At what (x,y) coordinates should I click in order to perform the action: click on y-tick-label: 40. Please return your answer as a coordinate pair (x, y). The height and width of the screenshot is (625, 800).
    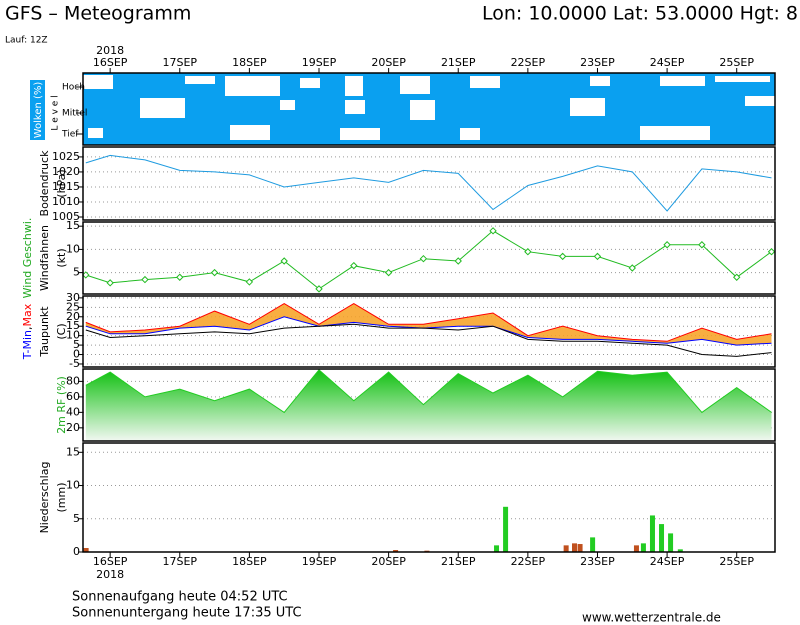
    Looking at the image, I should click on (73, 411).